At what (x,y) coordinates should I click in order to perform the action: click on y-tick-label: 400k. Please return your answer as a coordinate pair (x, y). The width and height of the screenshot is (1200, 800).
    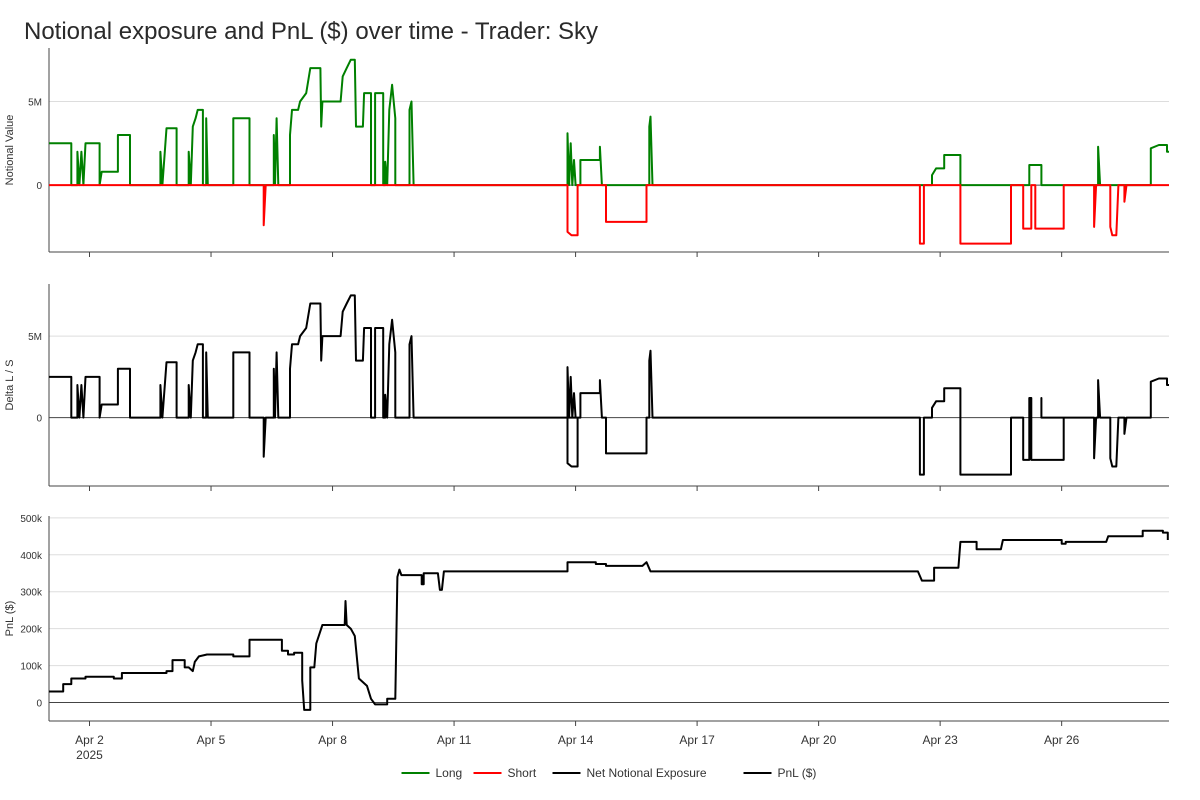
    Looking at the image, I should click on (31, 556).